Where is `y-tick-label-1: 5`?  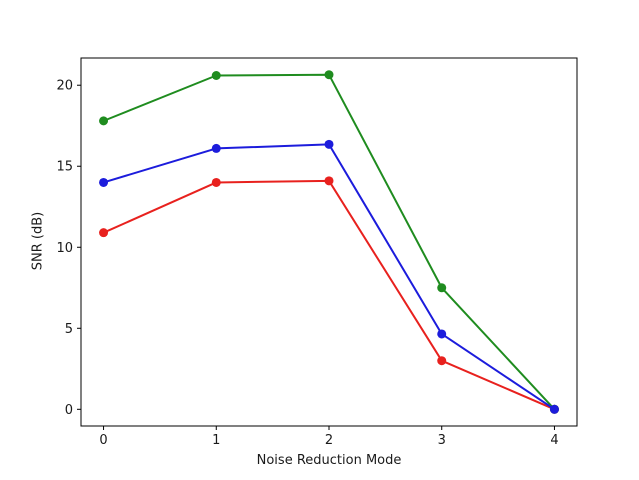 y-tick-label-1: 5 is located at coordinates (69, 329).